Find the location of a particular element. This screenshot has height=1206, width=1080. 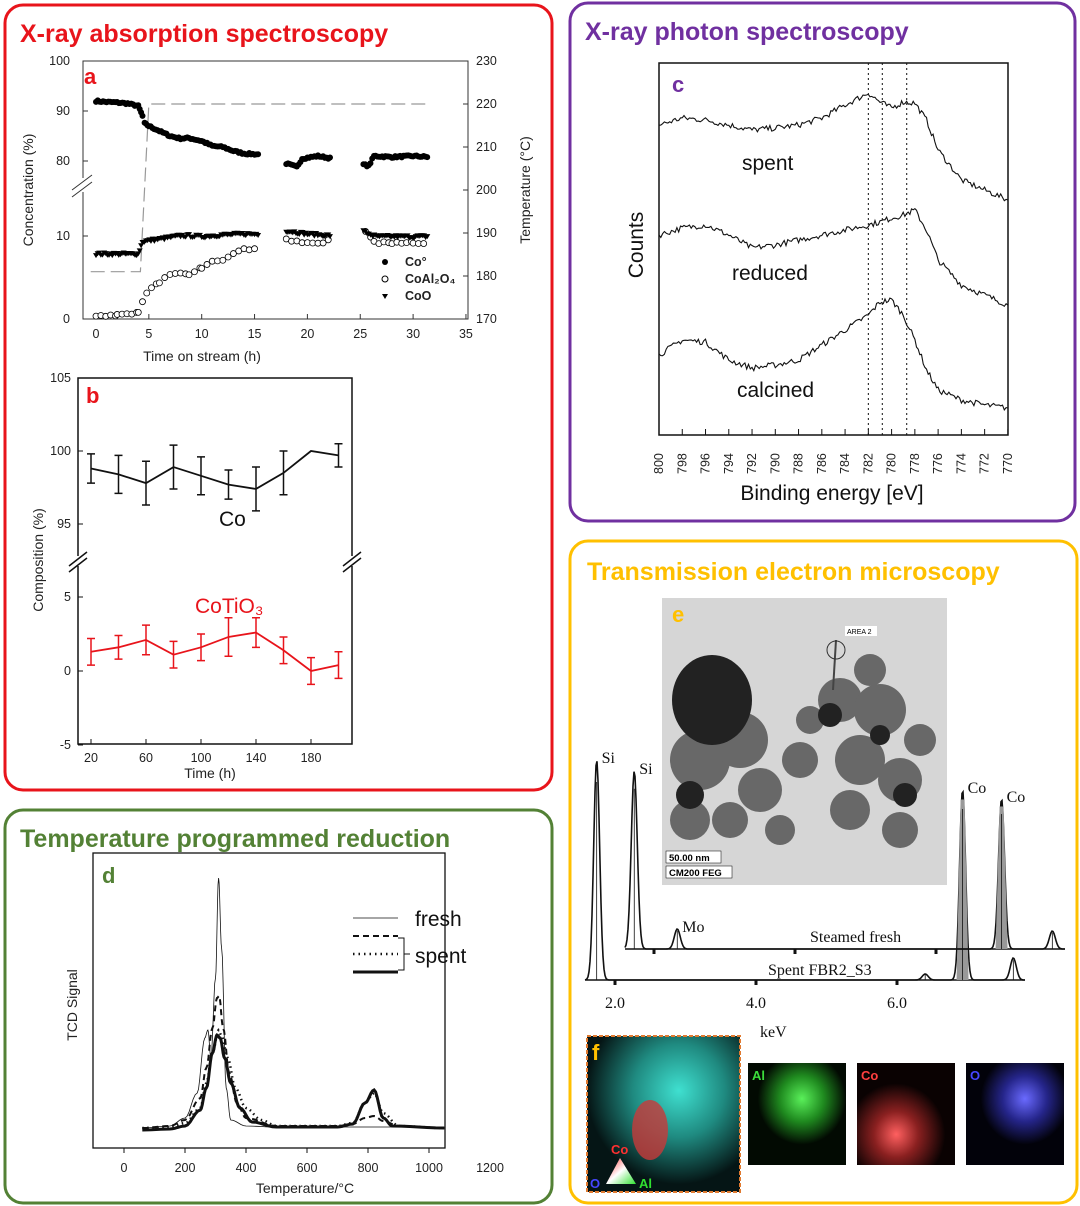

eds-peak-label: Co is located at coordinates (1016, 797).